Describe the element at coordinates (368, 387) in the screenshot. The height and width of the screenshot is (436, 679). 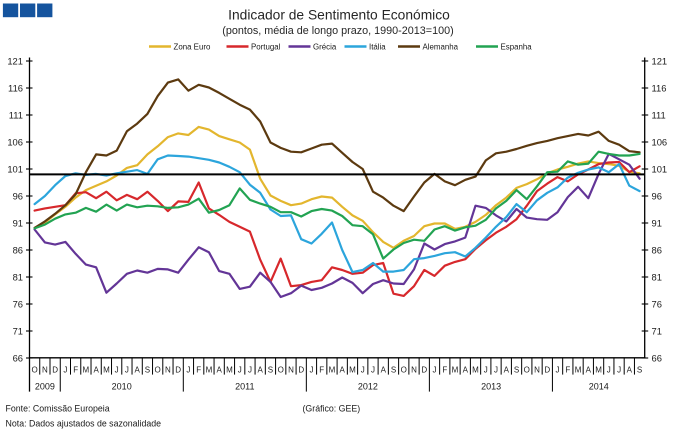
I see `svg-text: 2012` at that location.